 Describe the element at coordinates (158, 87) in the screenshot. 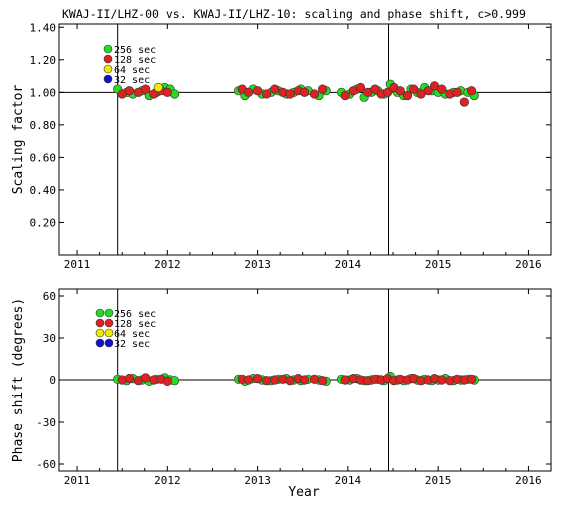

I see `data-point-yellow` at that location.